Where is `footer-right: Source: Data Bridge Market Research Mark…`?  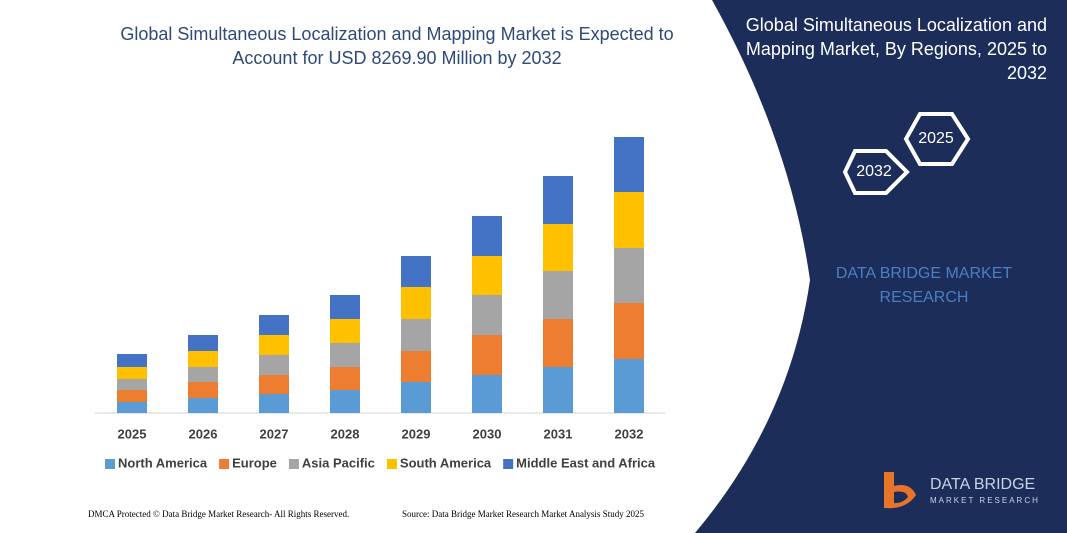
footer-right: Source: Data Bridge Market Research Mark… is located at coordinates (523, 514).